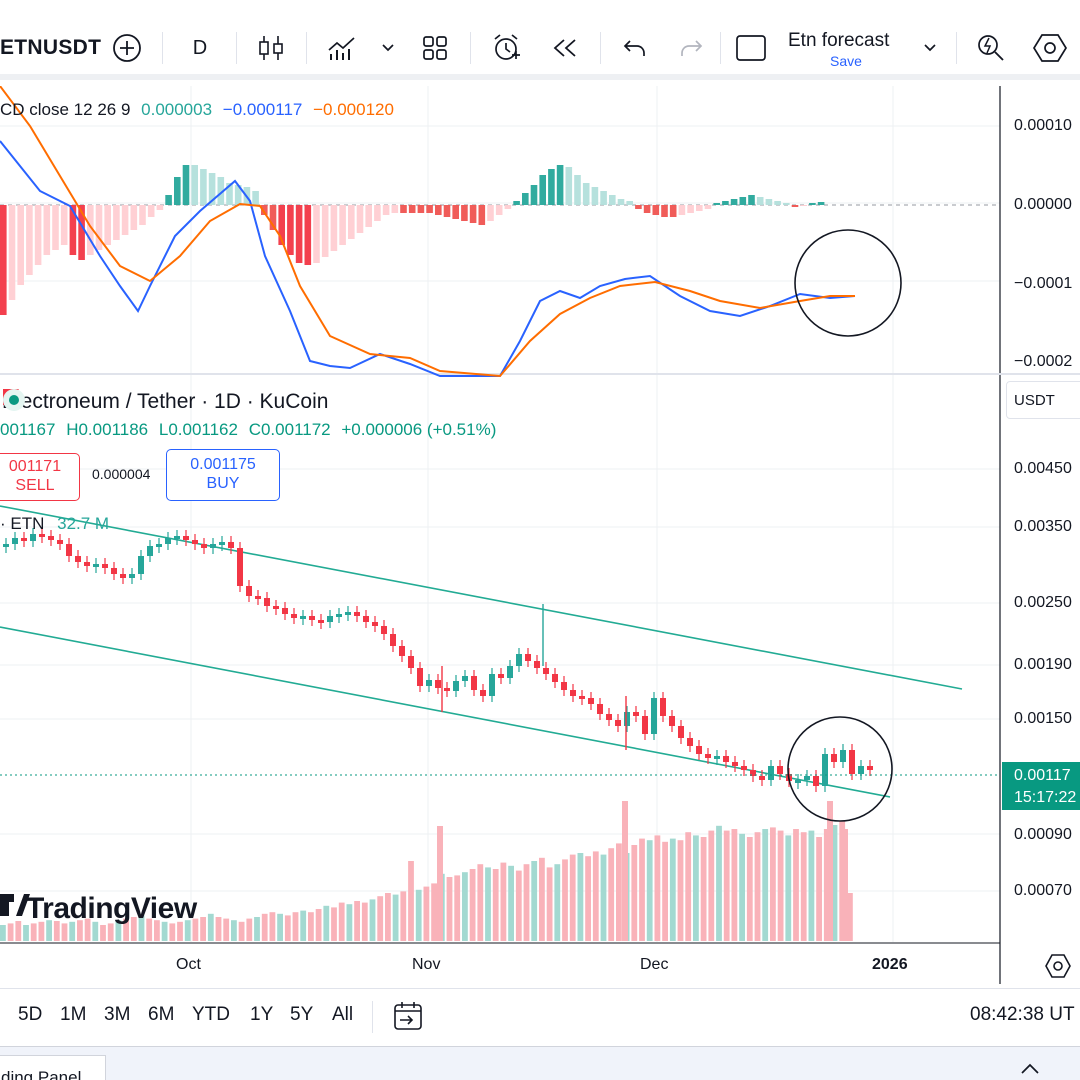 The width and height of the screenshot is (1080, 1080). What do you see at coordinates (426, 964) in the screenshot?
I see `time-tick: Nov` at bounding box center [426, 964].